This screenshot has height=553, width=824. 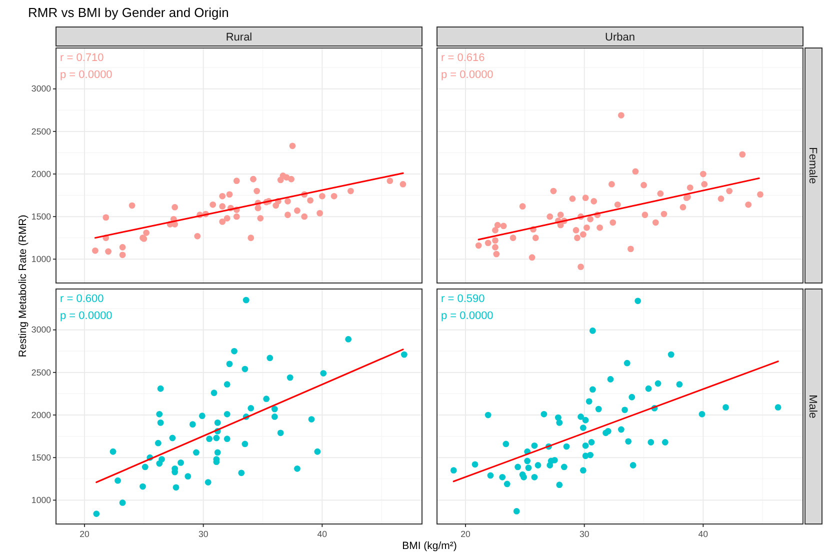 I want to click on annotation: p = 0.0000, so click(x=86, y=75).